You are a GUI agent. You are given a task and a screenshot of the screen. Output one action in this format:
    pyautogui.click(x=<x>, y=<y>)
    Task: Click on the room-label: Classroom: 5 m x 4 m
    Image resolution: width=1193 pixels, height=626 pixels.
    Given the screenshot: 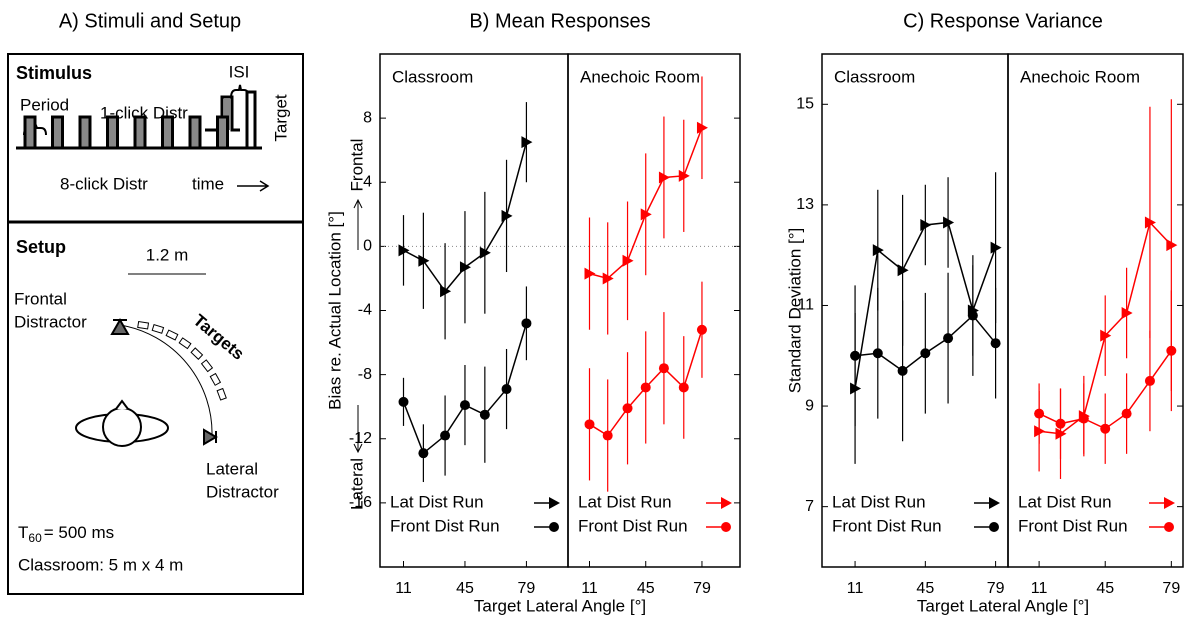 What is the action you would take?
    pyautogui.click(x=100, y=564)
    